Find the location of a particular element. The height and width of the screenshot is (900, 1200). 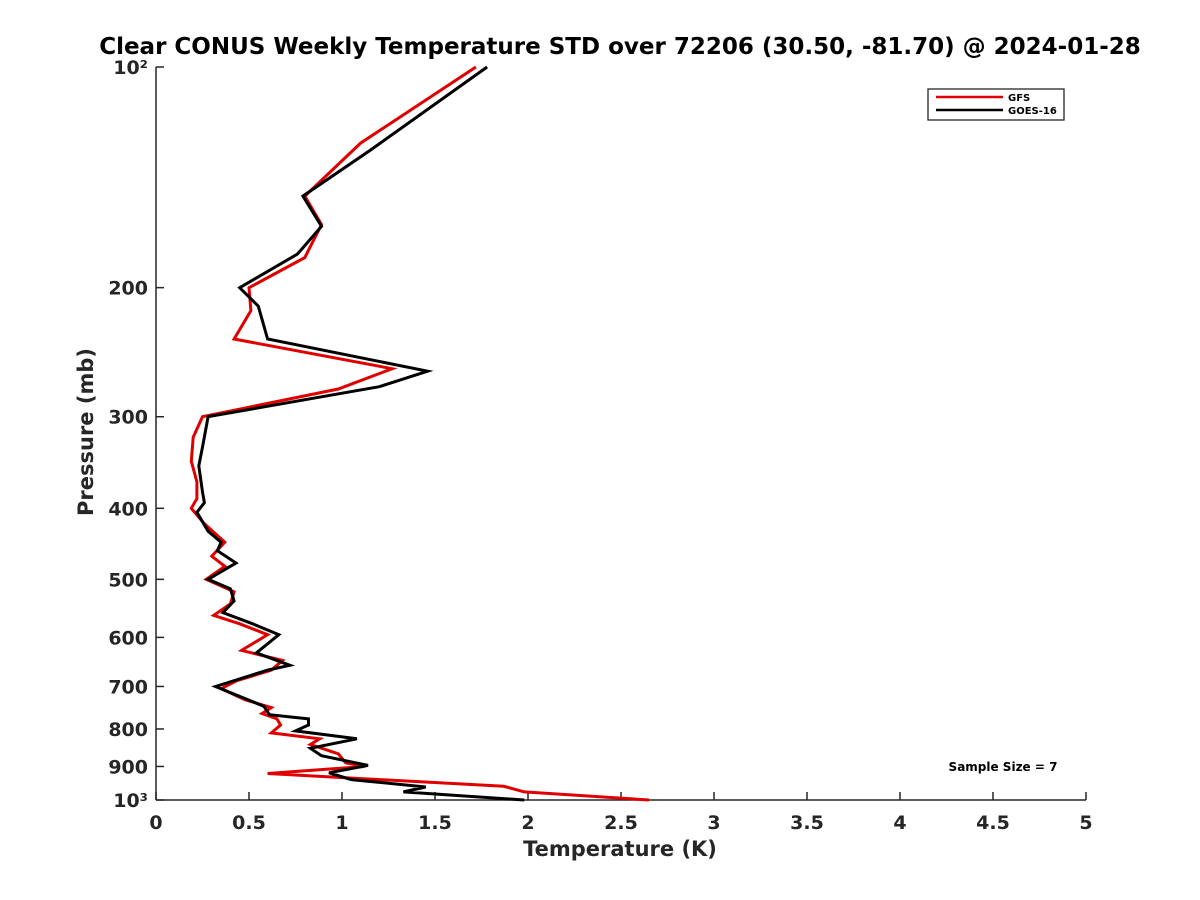

x-tick-label: 5 is located at coordinates (1085, 823).